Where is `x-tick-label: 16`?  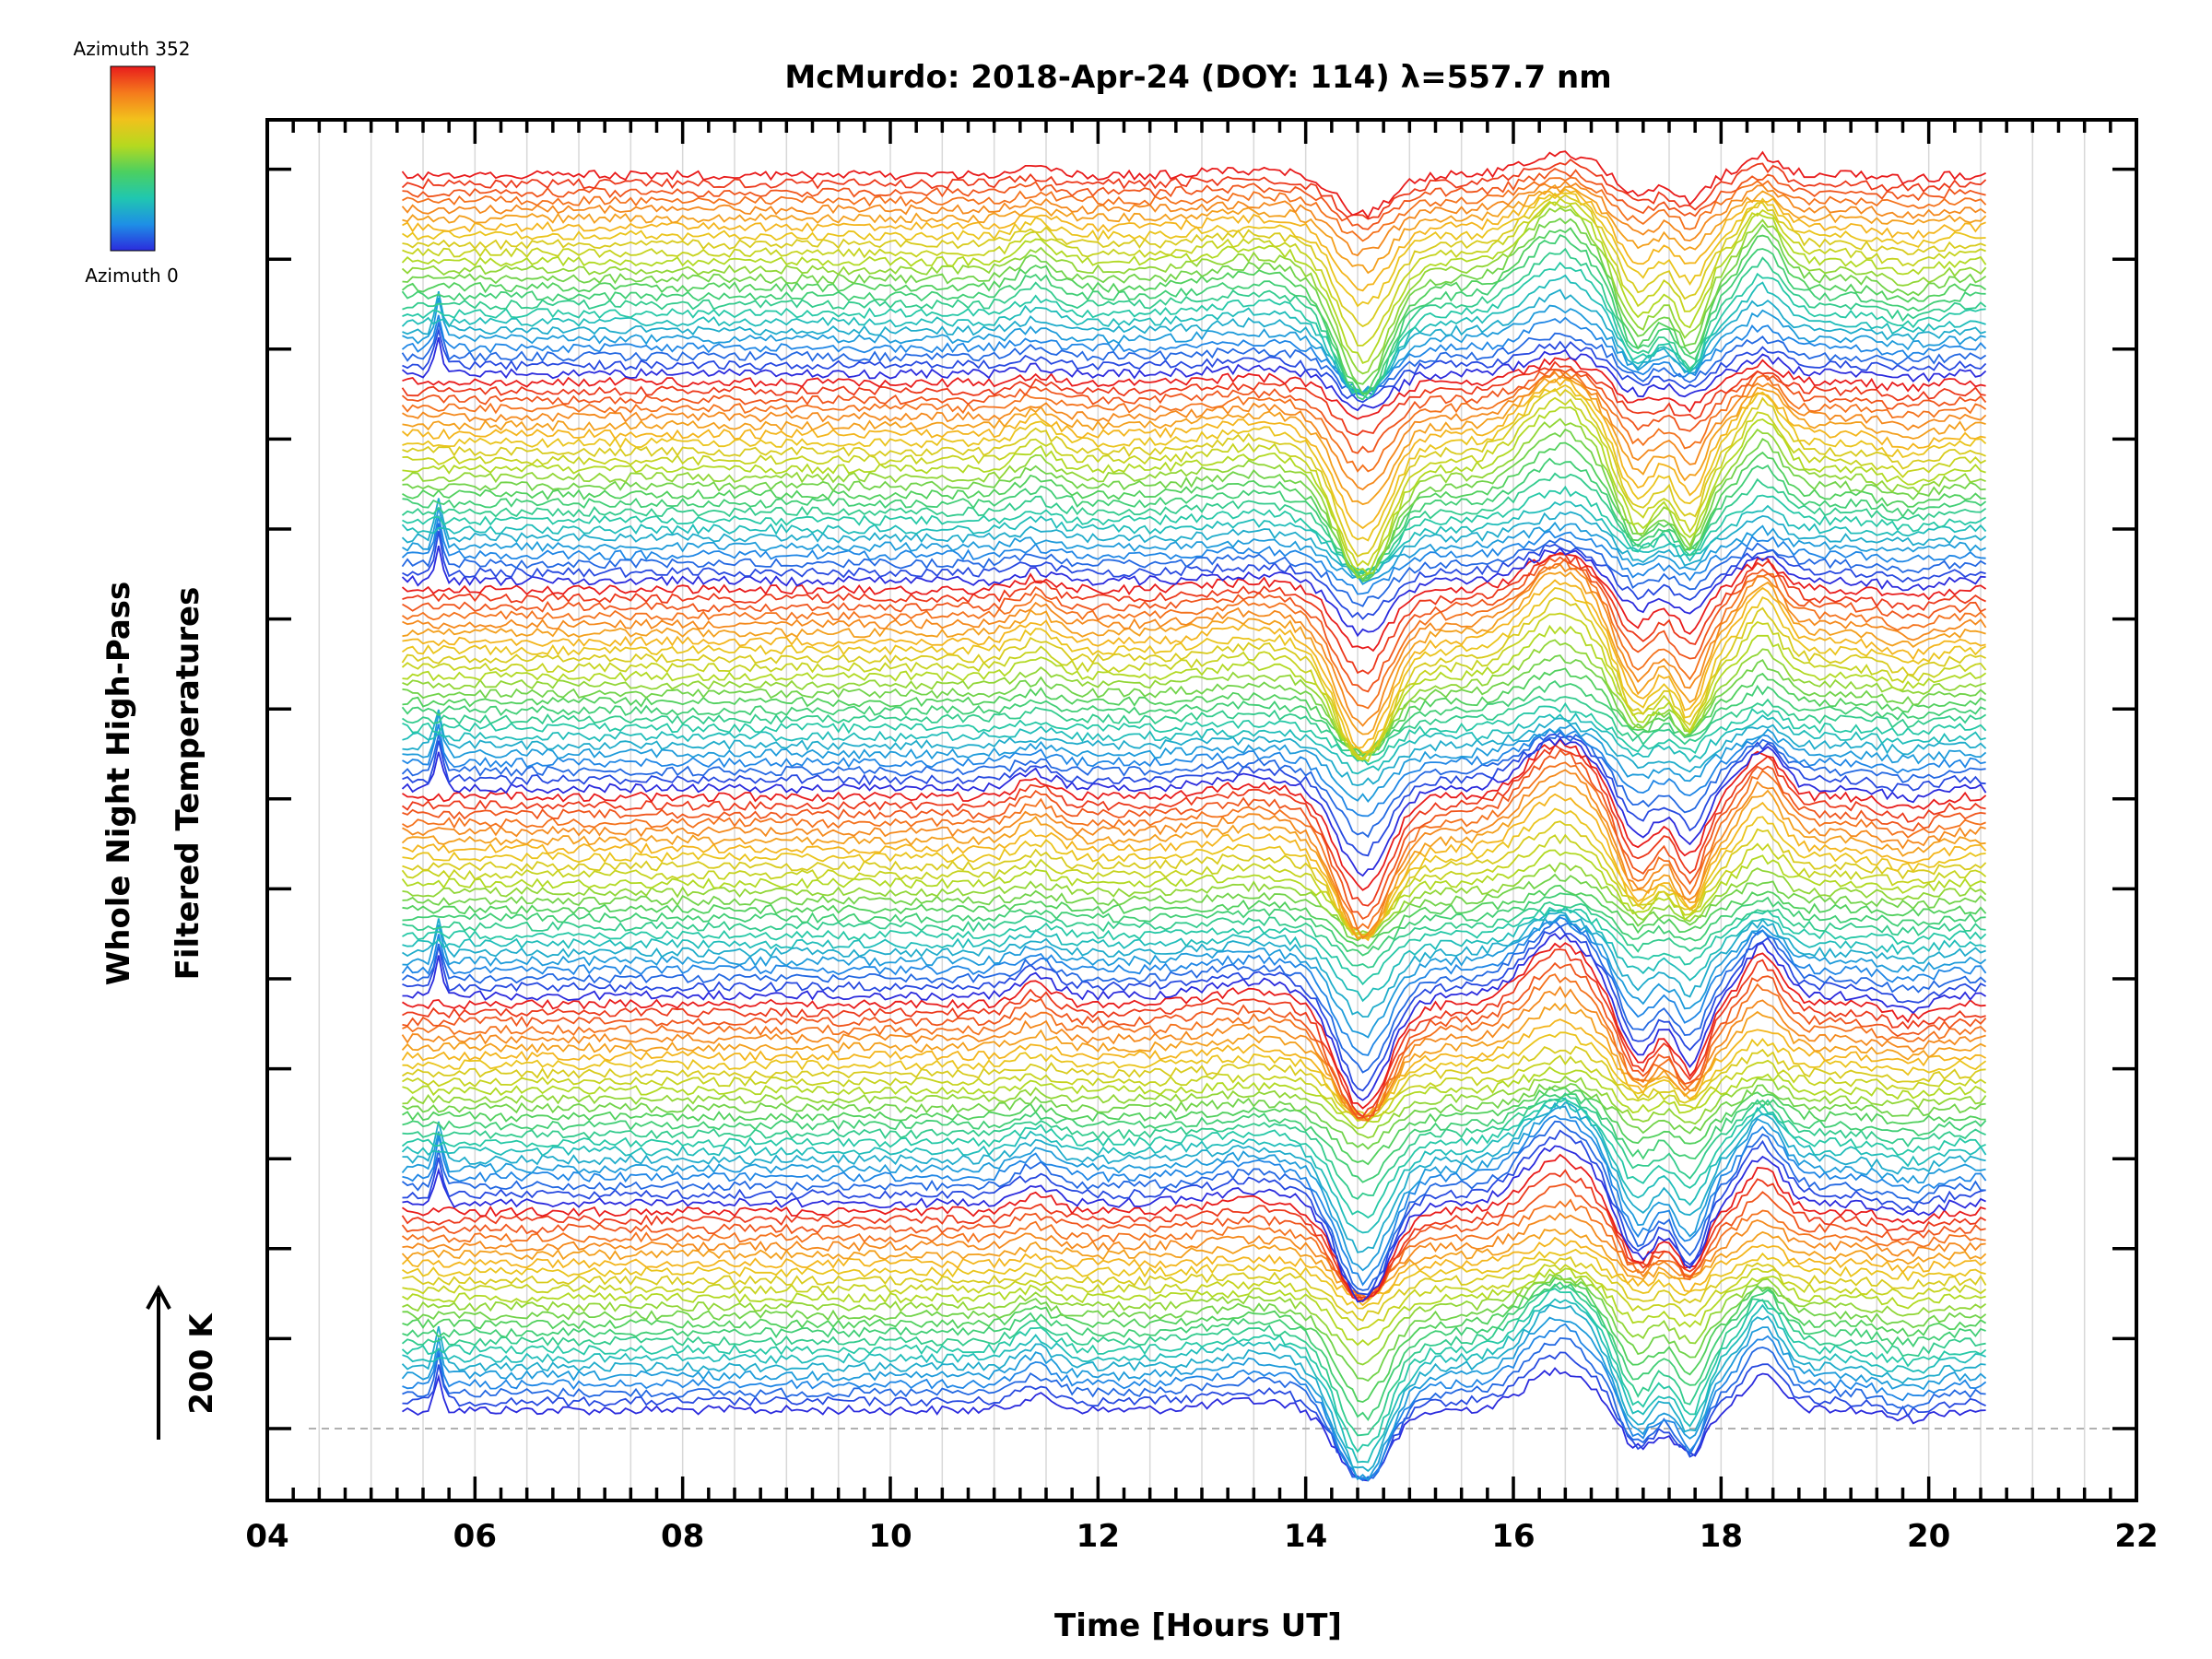 x-tick-label: 16 is located at coordinates (1513, 1536).